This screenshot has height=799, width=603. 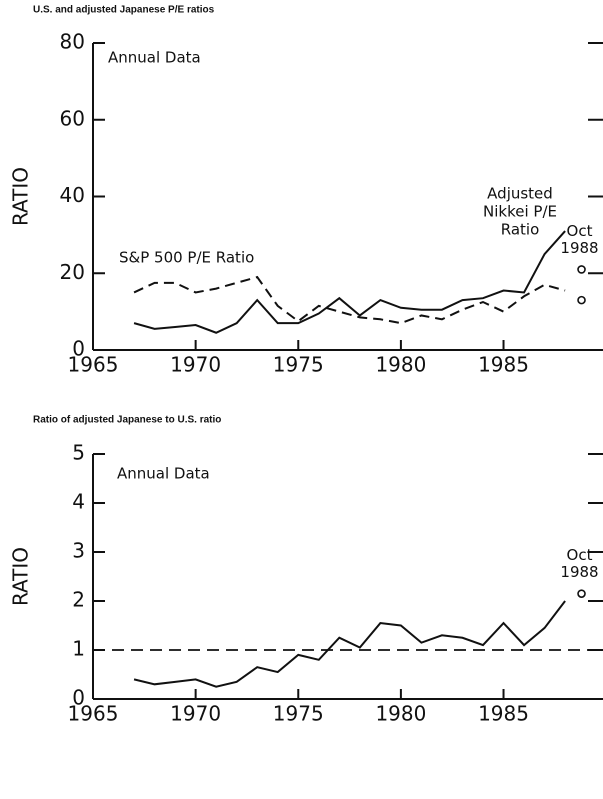 I want to click on annotation: Adjusted, so click(x=520, y=194).